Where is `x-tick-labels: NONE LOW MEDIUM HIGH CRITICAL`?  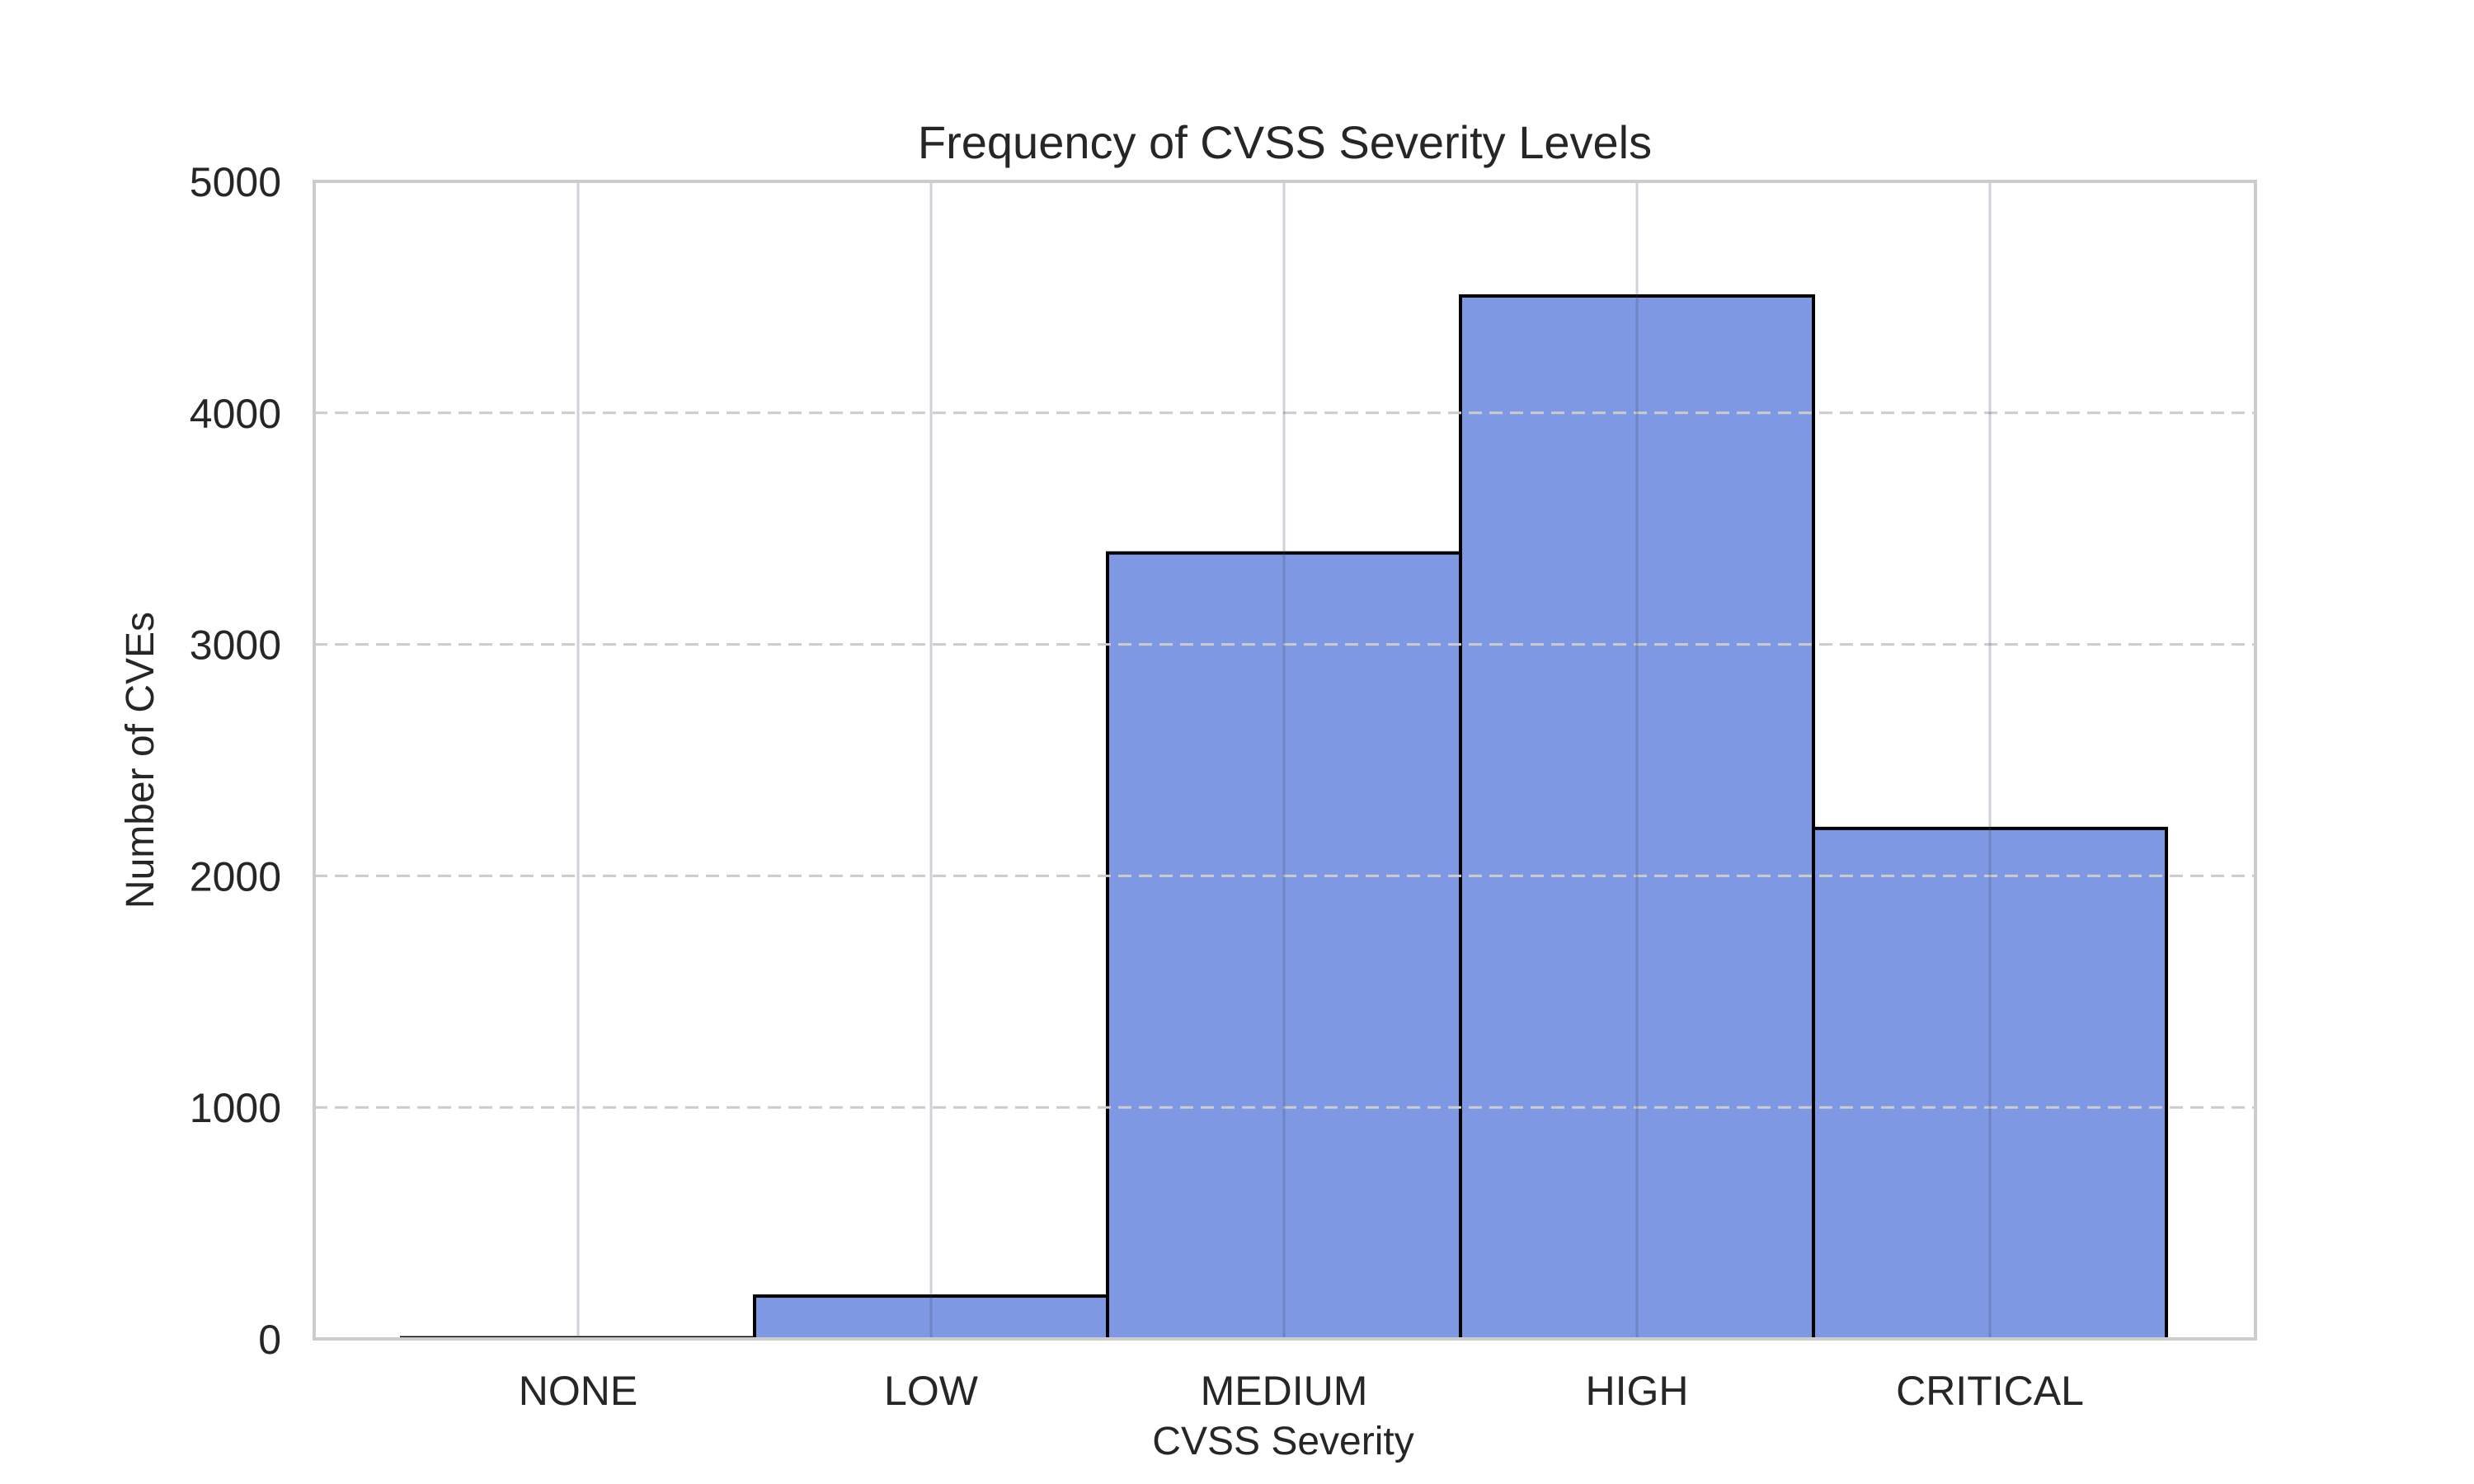
x-tick-labels: NONE LOW MEDIUM HIGH CRITICAL is located at coordinates (1301, 1391).